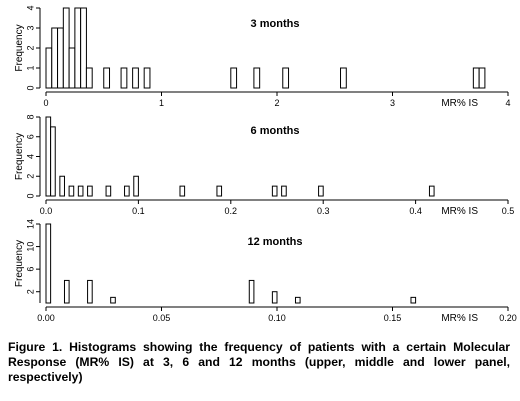  I want to click on y-tick-label: 8, so click(30, 116).